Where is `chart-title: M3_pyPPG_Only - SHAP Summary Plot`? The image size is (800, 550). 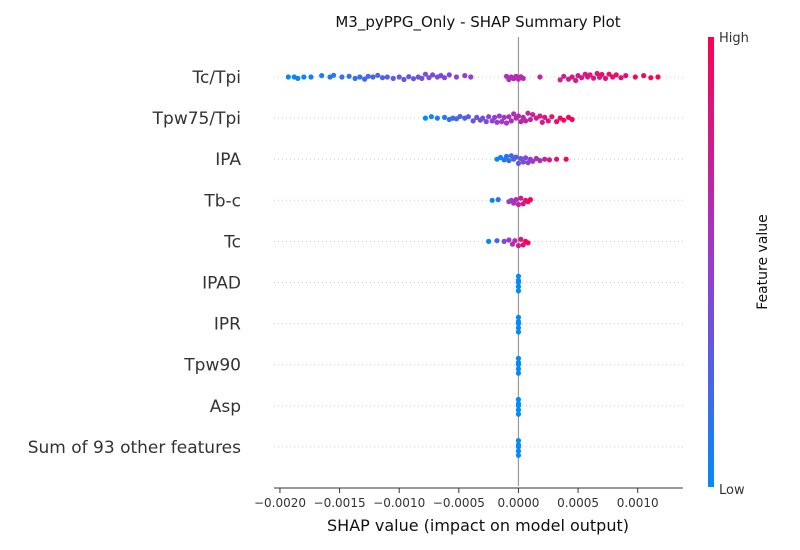
chart-title: M3_pyPPG_Only - SHAP Summary Plot is located at coordinates (477, 22).